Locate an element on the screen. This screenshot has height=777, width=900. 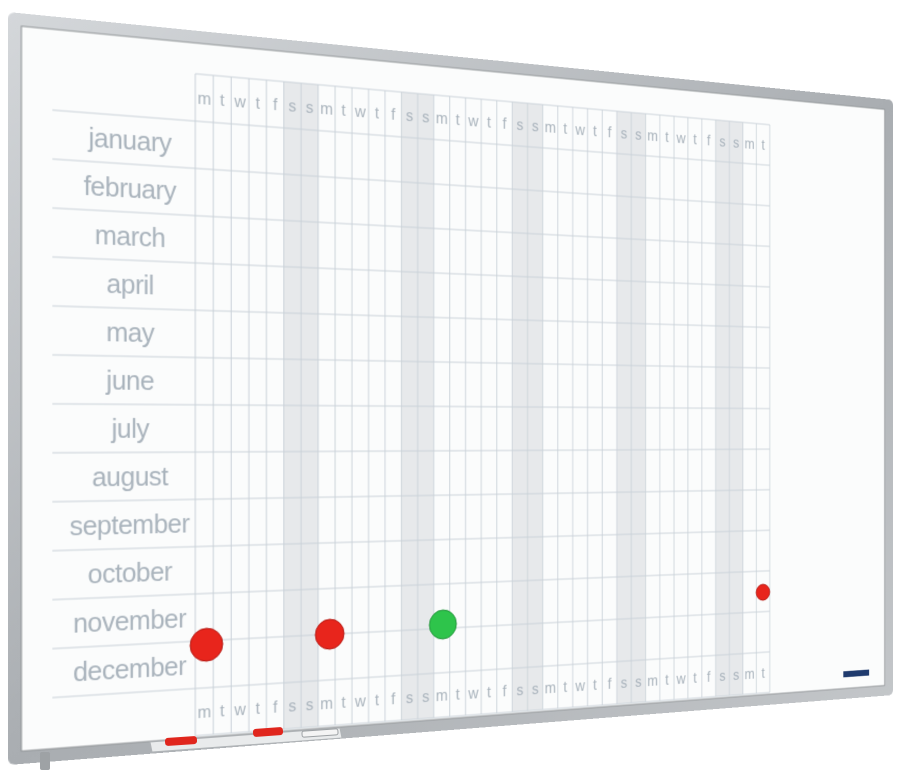
month-label: march is located at coordinates (130, 236).